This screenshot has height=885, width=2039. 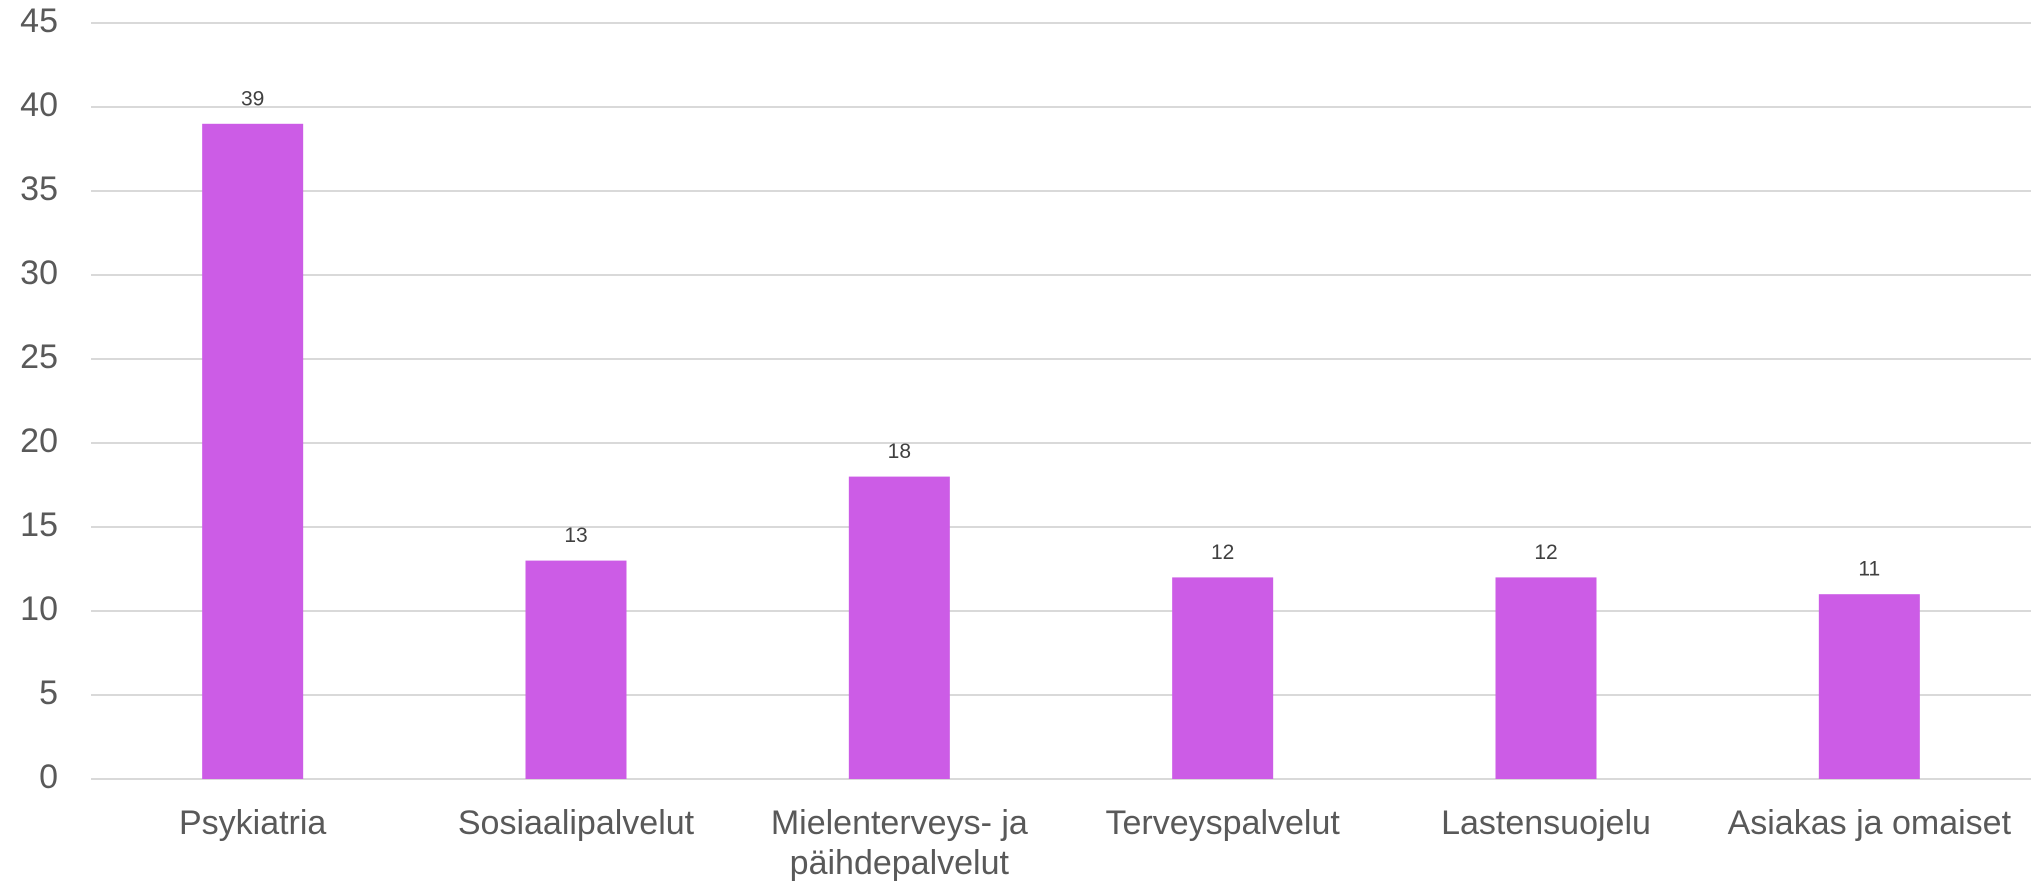 I want to click on y-tick-label: 45, so click(x=39, y=21).